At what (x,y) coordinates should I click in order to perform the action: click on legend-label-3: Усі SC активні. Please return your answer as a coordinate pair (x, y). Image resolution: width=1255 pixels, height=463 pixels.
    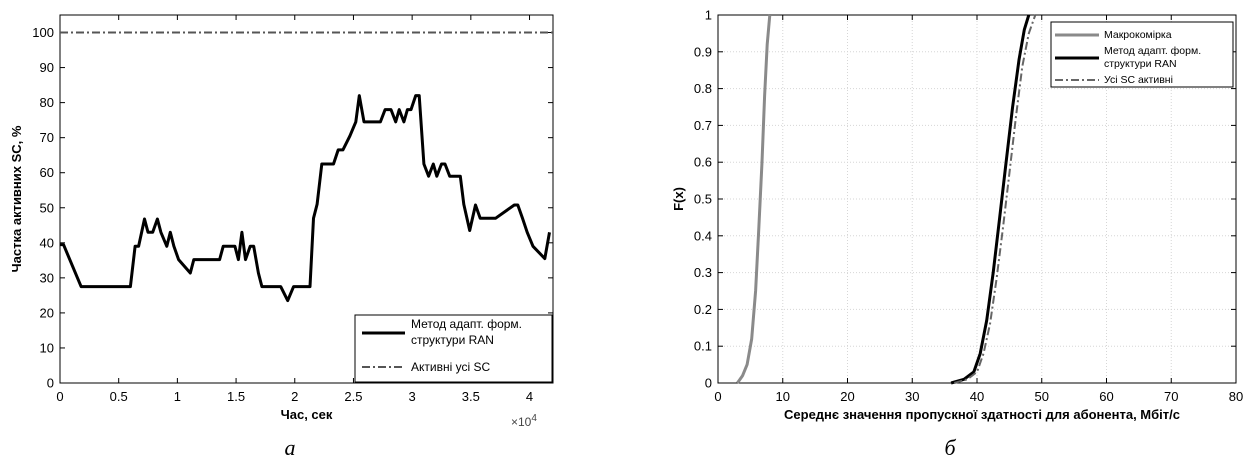
    Looking at the image, I should click on (1138, 80).